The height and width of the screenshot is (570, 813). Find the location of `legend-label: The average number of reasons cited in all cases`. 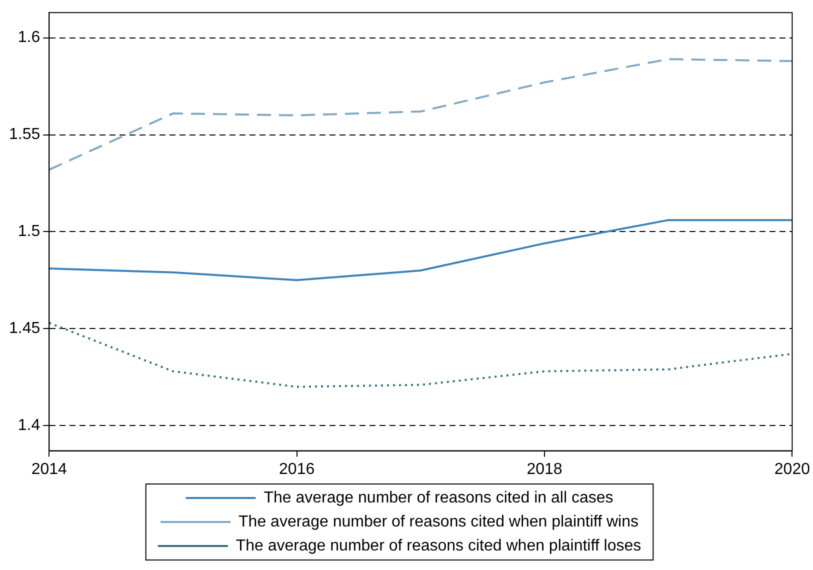

legend-label: The average number of reasons cited in all cases is located at coordinates (439, 497).